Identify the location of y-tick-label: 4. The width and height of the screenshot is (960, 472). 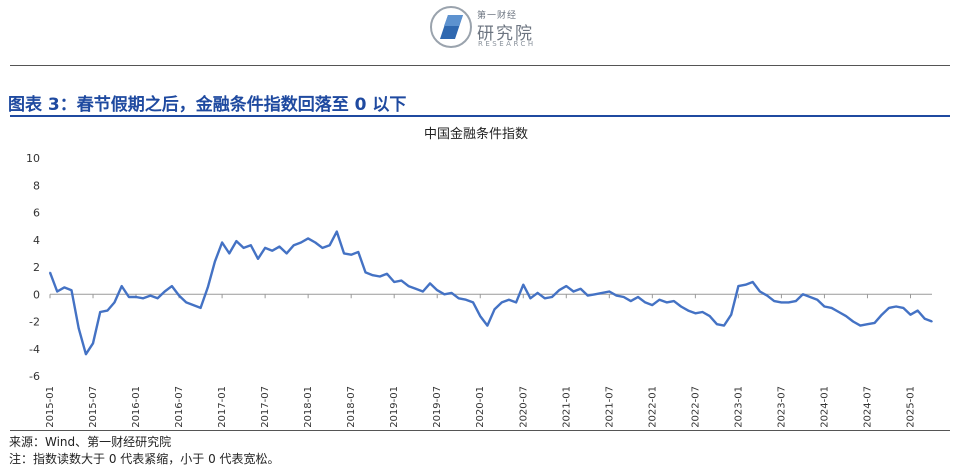
(36, 240).